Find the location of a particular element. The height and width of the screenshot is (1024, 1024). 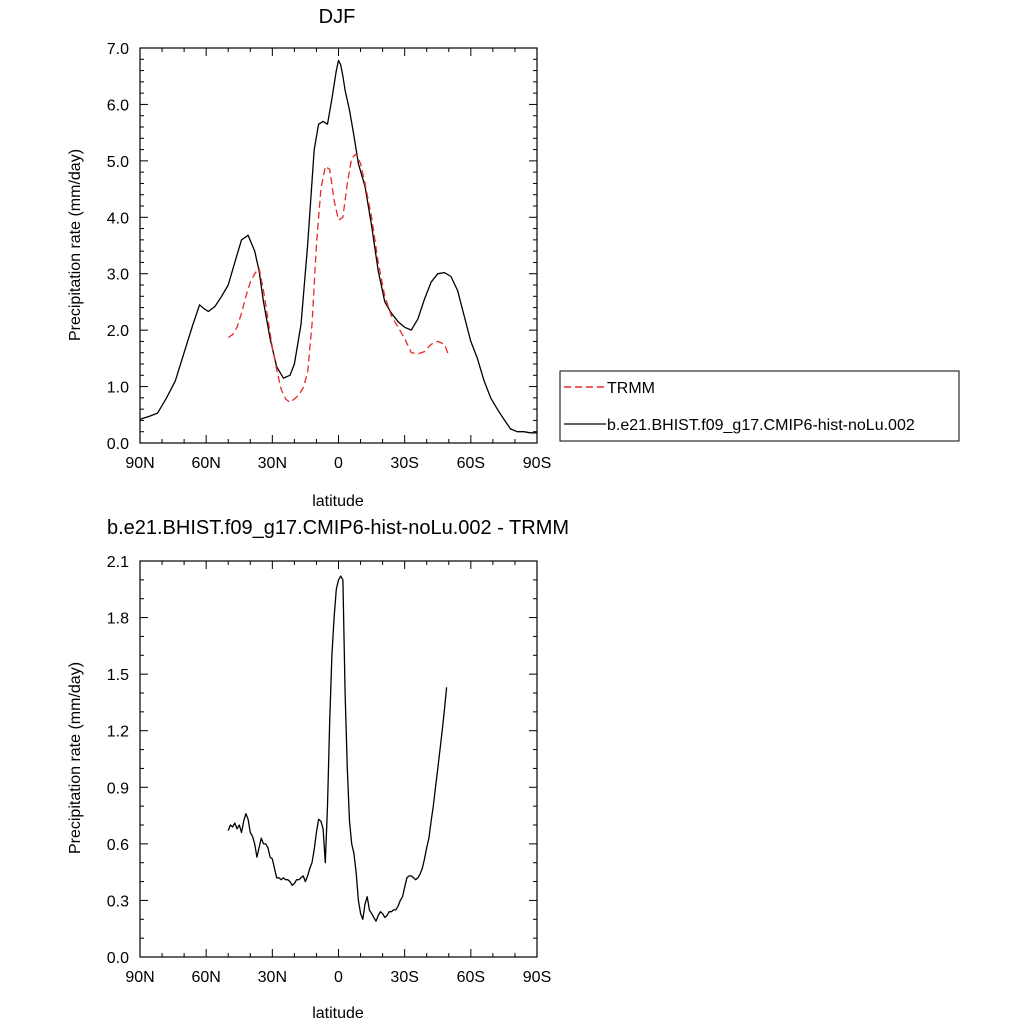

bottom-ytick-label: 1.5 is located at coordinates (118, 675).